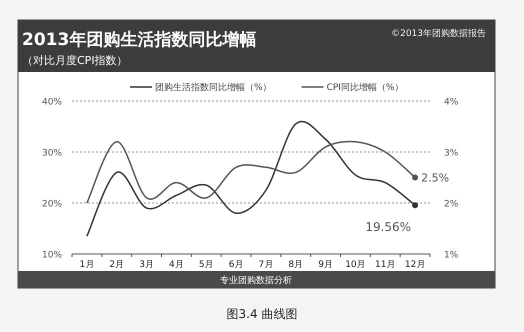  I want to click on x-tick-label: 9月, so click(325, 265).